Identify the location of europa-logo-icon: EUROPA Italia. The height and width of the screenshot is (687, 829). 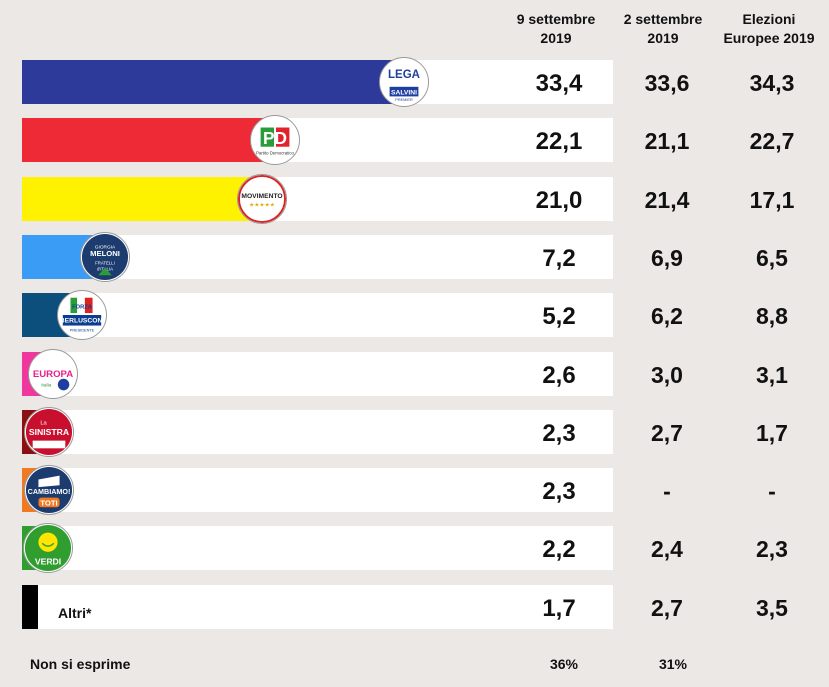
(52, 374).